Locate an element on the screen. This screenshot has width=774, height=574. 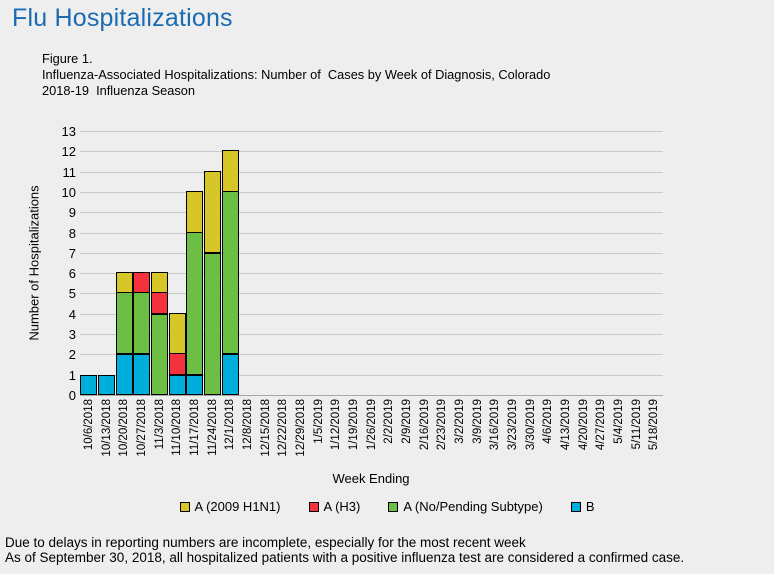
legend-item: A (H3) is located at coordinates (334, 506).